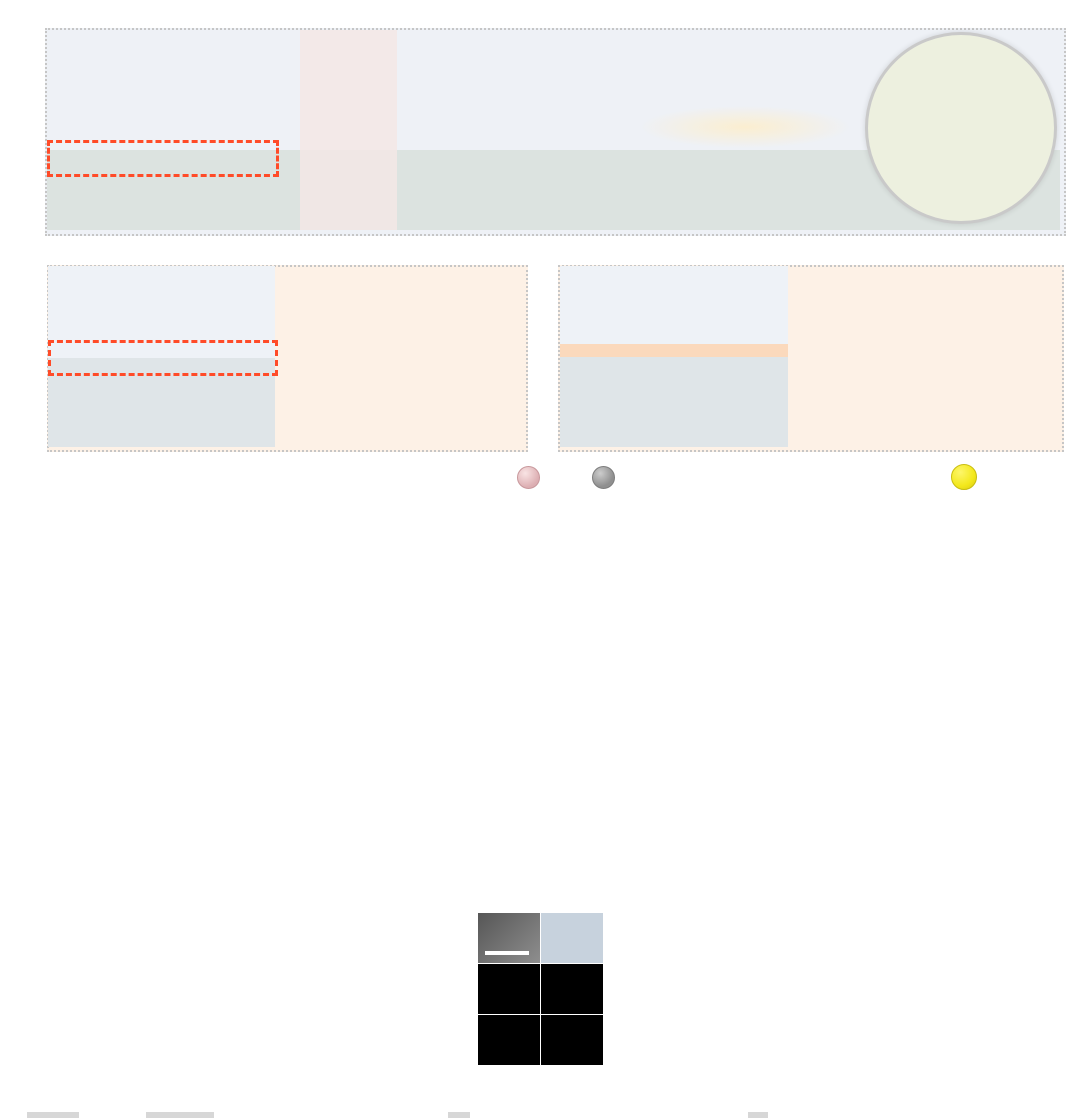 The height and width of the screenshot is (1118, 1080). Describe the element at coordinates (674, 311) in the screenshot. I see `panel-b-right-molecule-bg` at that location.